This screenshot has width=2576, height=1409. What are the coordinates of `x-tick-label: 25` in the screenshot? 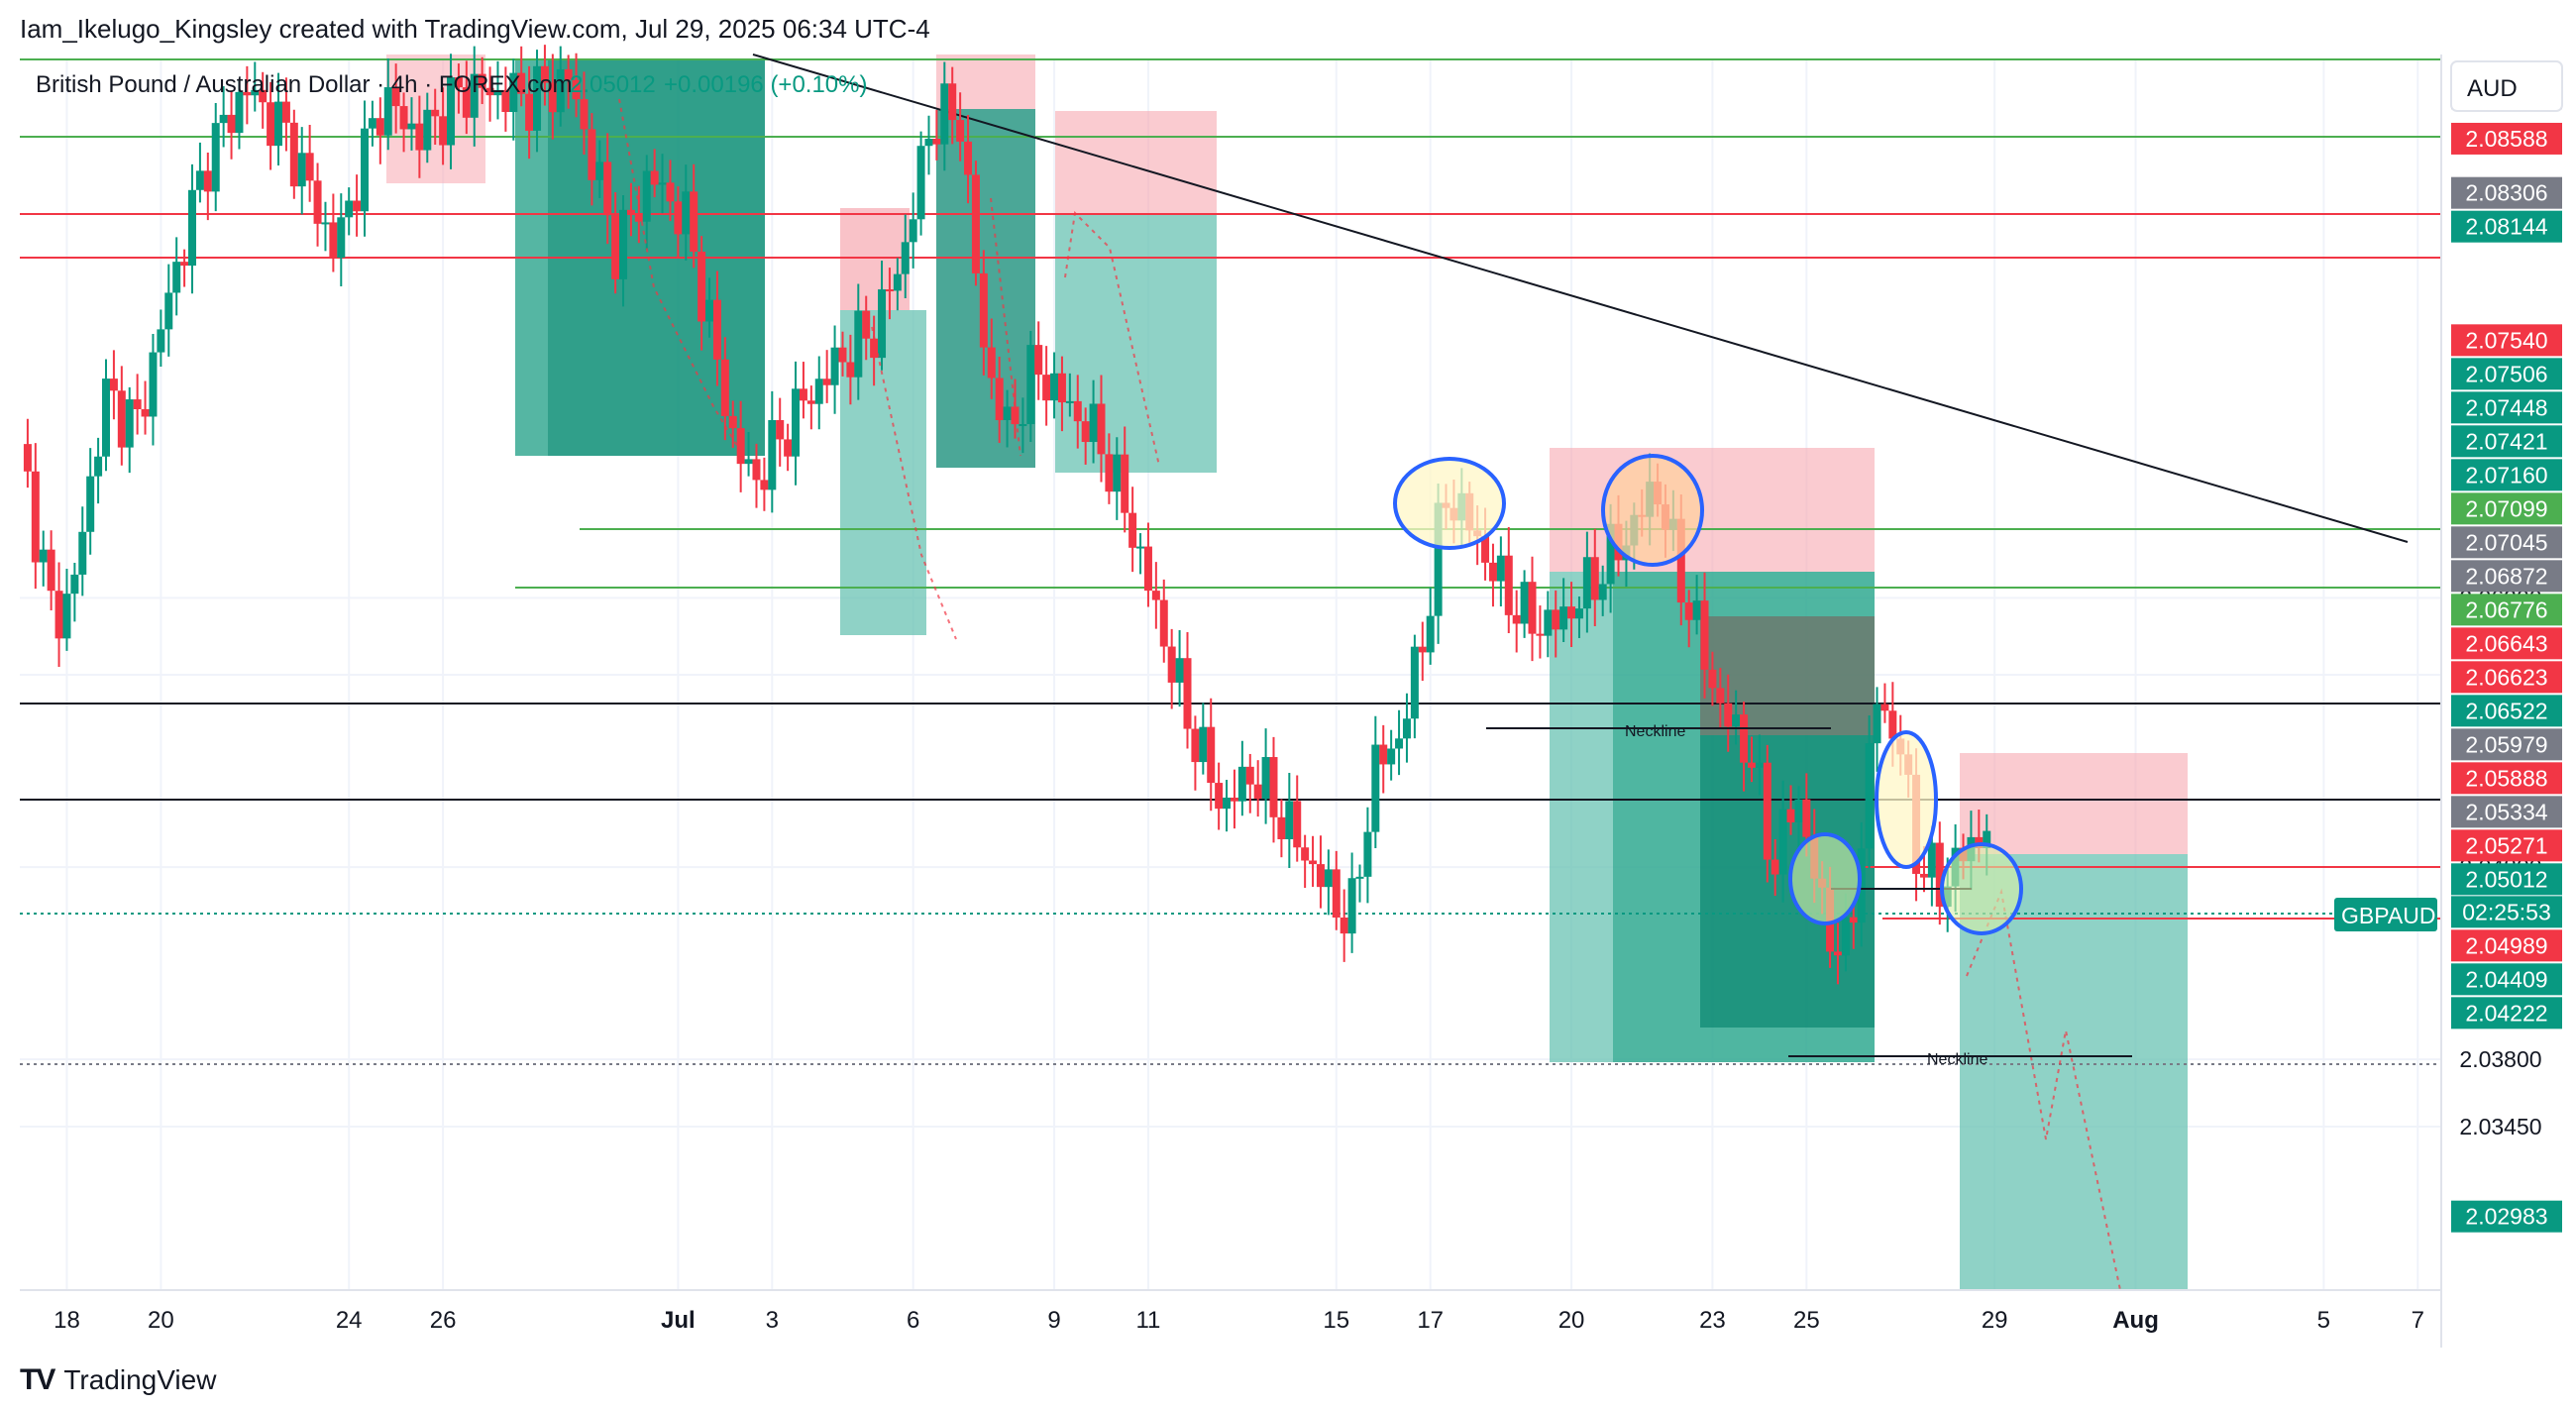 It's located at (1806, 1320).